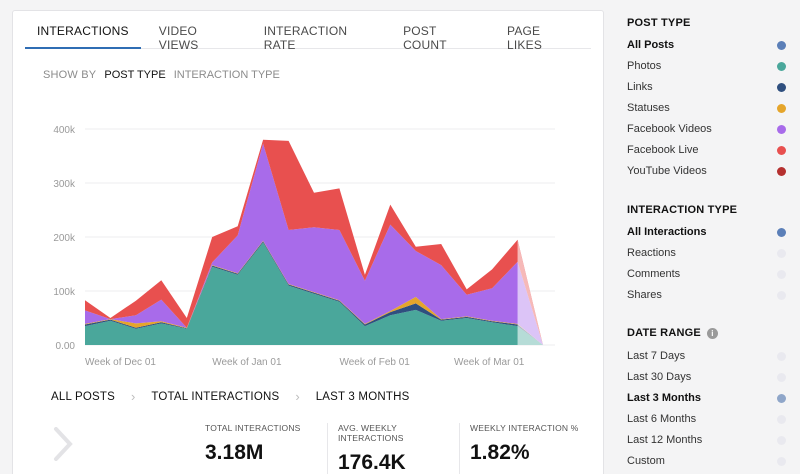 The height and width of the screenshot is (474, 800). What do you see at coordinates (707, 356) in the screenshot?
I see `date-range-last-7-days: Last 7 Days` at bounding box center [707, 356].